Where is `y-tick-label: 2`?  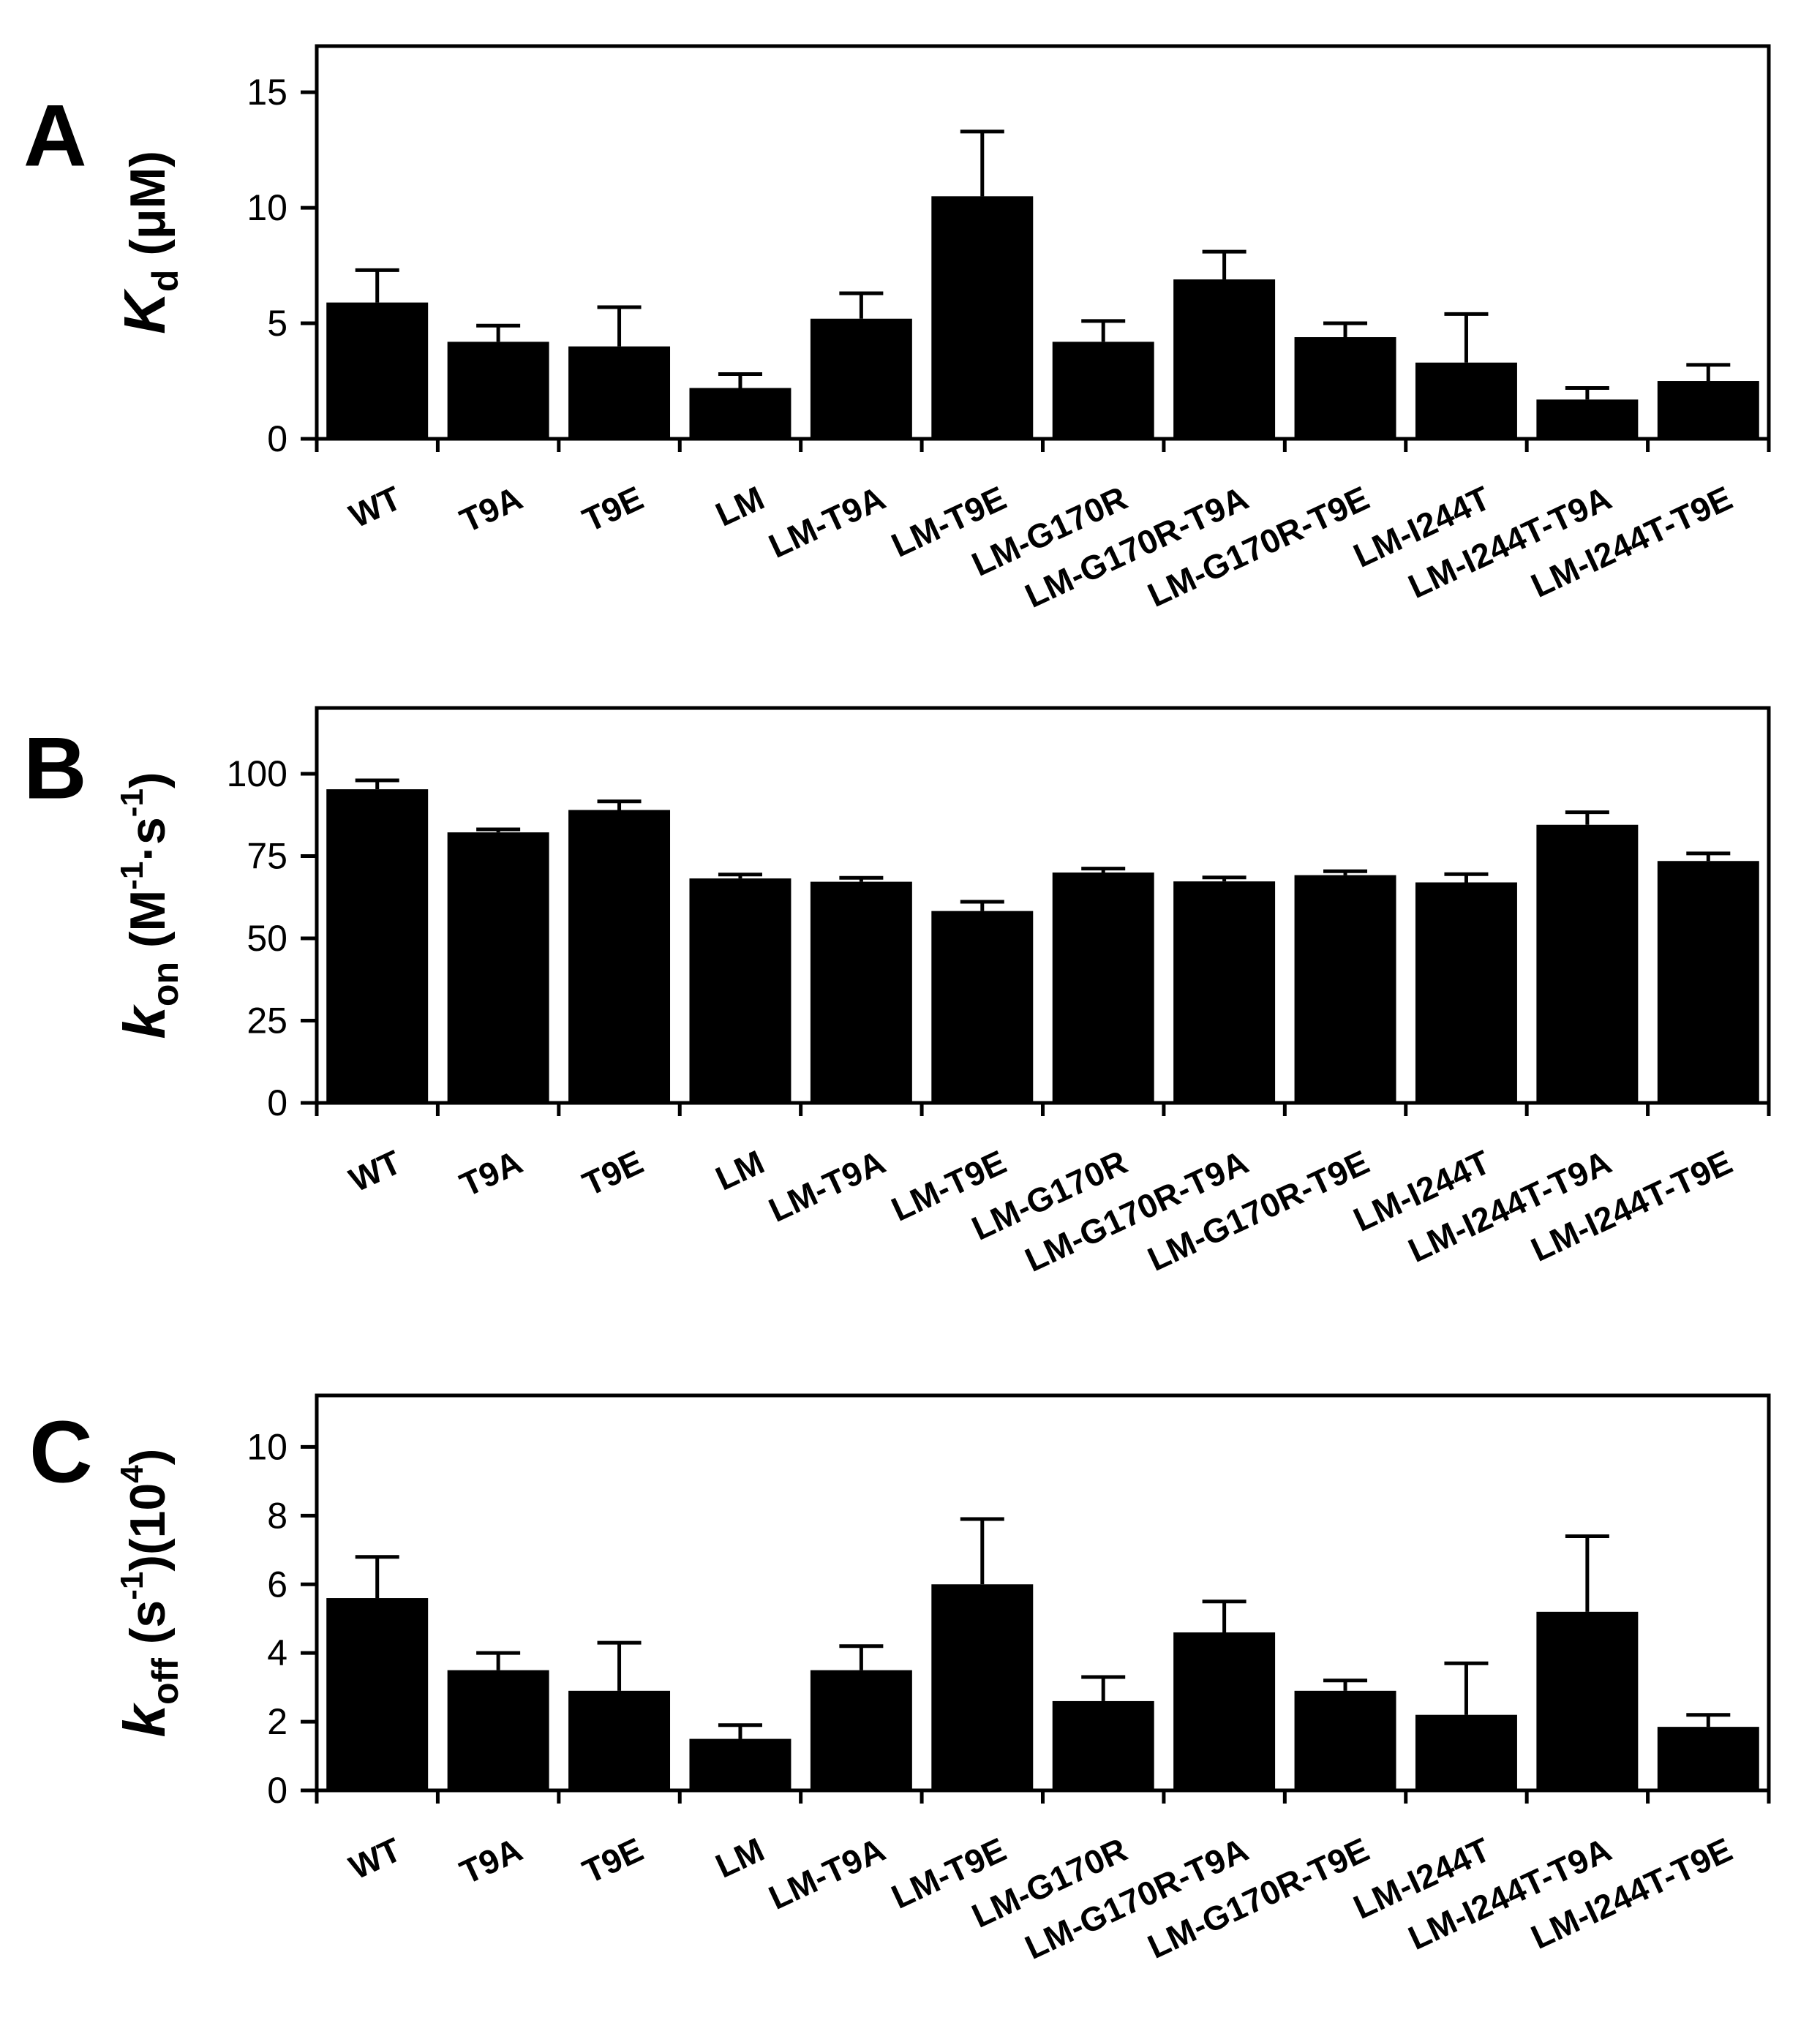
y-tick-label: 2 is located at coordinates (277, 1721).